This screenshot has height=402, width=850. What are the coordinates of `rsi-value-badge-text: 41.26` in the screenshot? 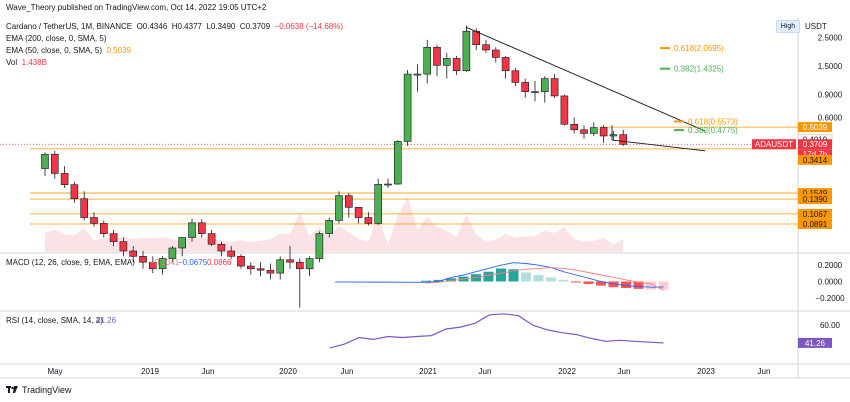 It's located at (815, 343).